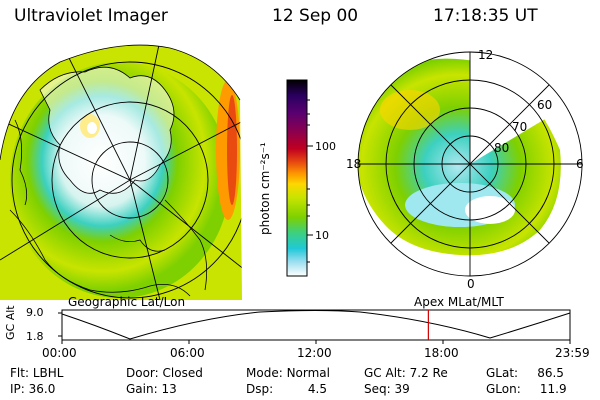 This screenshot has height=400, width=600. What do you see at coordinates (288, 373) in the screenshot?
I see `status-mode: Mode: Normal` at bounding box center [288, 373].